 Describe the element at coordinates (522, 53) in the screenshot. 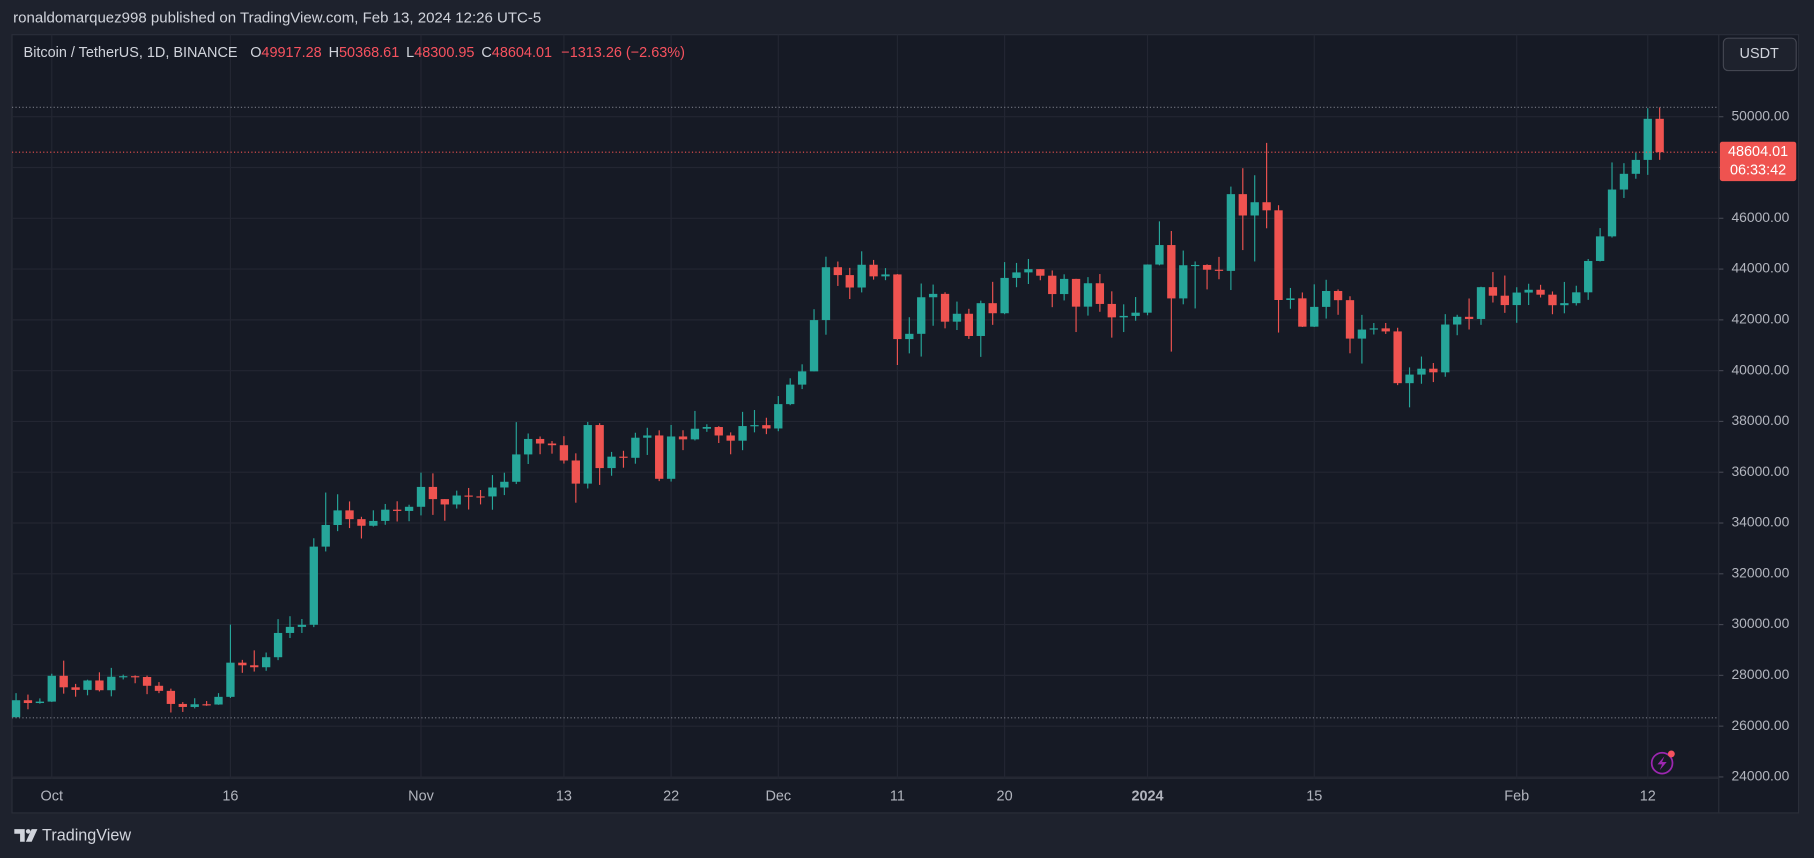

I see `ohlc-value: 48604.01` at that location.